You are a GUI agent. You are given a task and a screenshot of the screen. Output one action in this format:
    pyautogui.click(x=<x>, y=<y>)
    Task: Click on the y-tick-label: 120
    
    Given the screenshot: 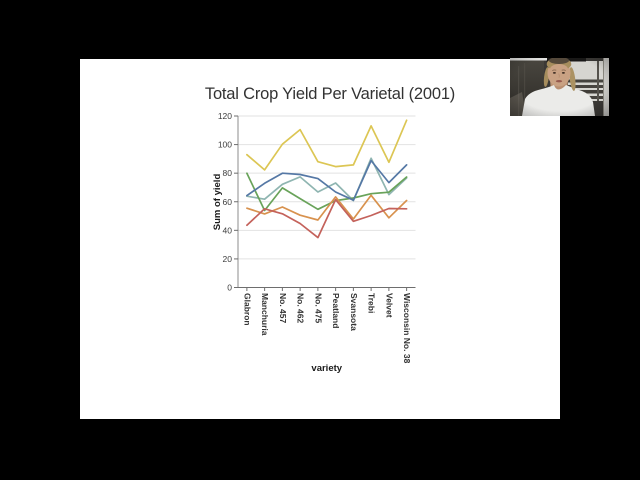 What is the action you would take?
    pyautogui.click(x=225, y=116)
    